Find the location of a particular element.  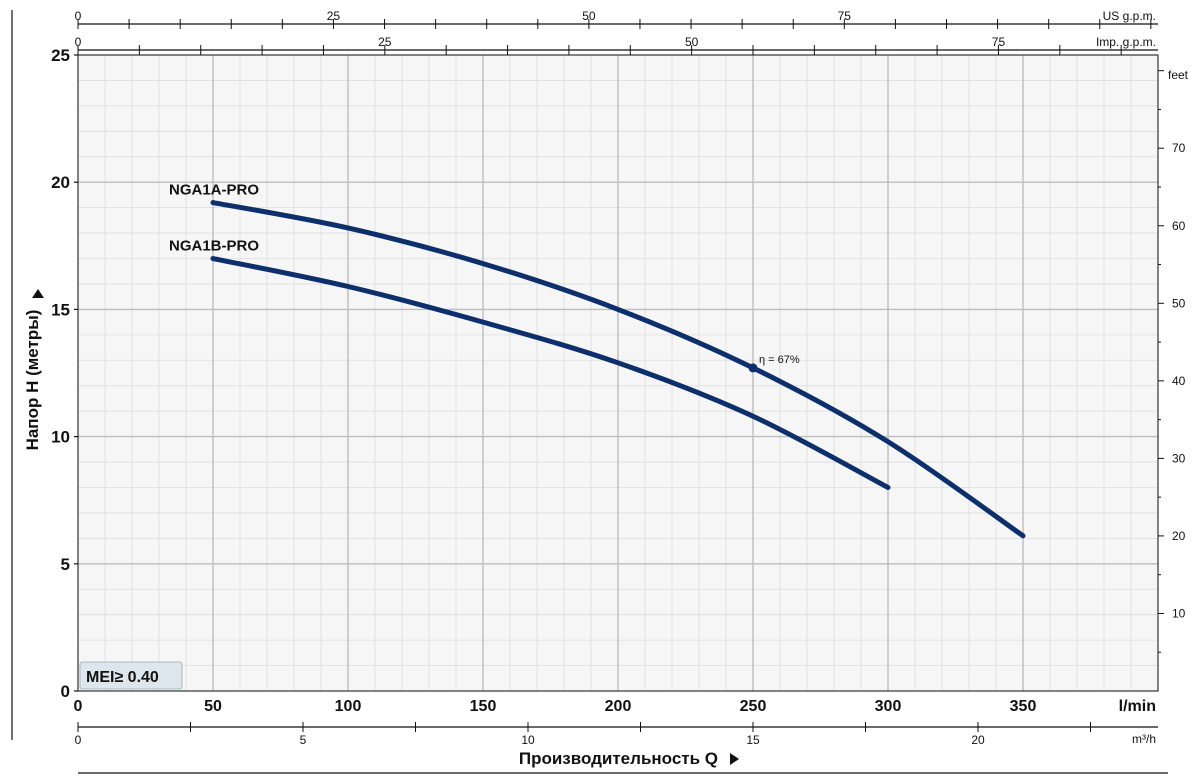

y-axis-title-group: Напор H (метры) is located at coordinates (33, 369).